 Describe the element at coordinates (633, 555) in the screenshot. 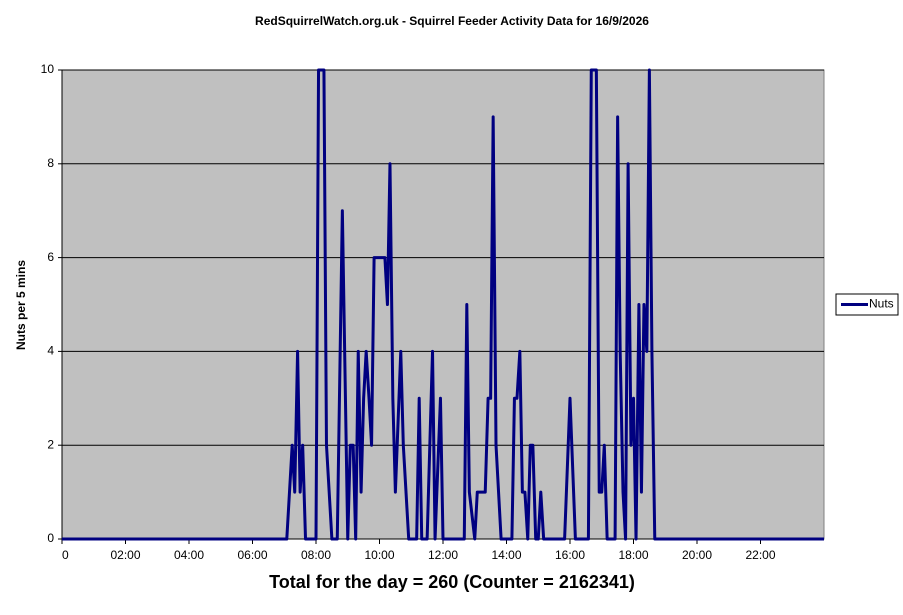

I see `x-tick-label: 18:00` at that location.